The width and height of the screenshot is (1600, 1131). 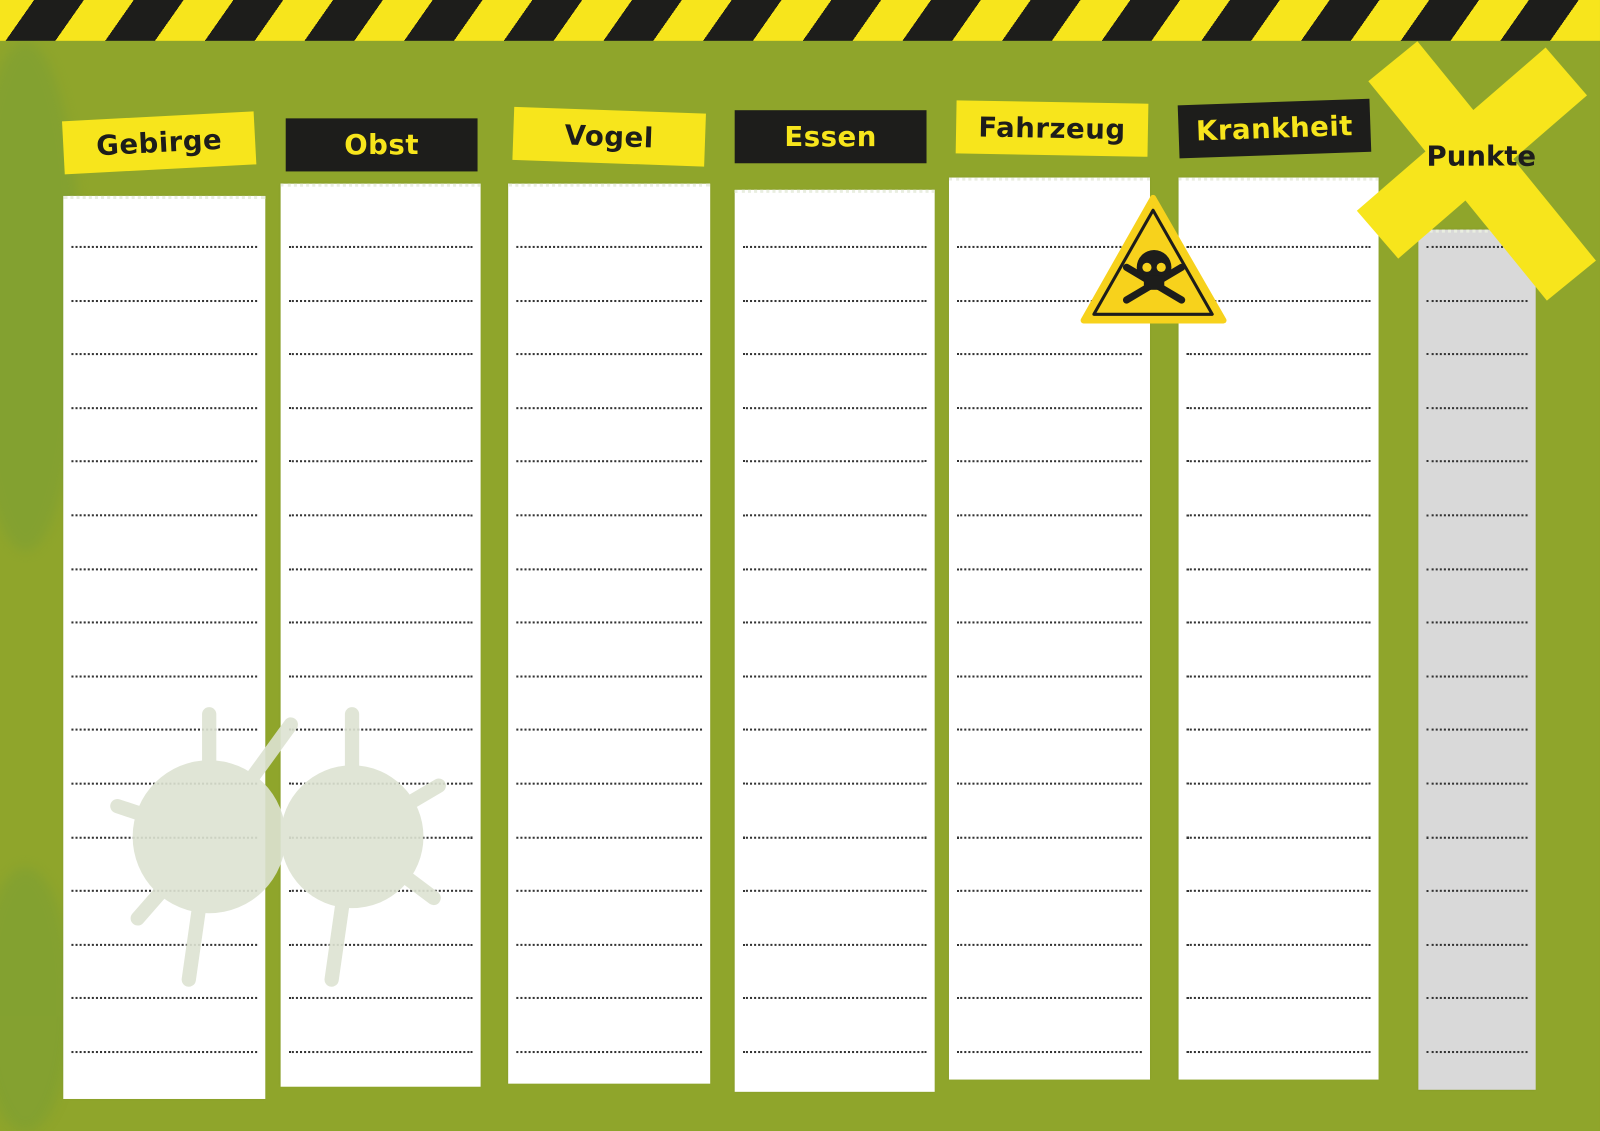 What do you see at coordinates (1052, 128) in the screenshot?
I see `header-fahrzeug: Fahrzeug` at bounding box center [1052, 128].